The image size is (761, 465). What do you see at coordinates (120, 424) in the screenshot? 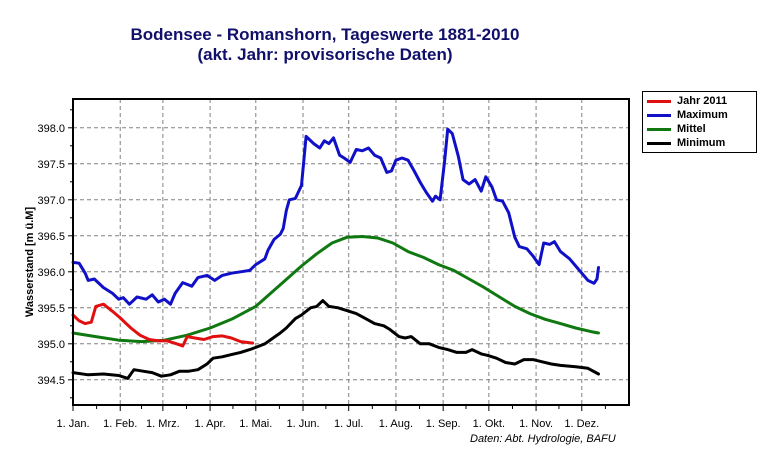
I see `x-tick-label: 1. Feb.` at bounding box center [120, 424].